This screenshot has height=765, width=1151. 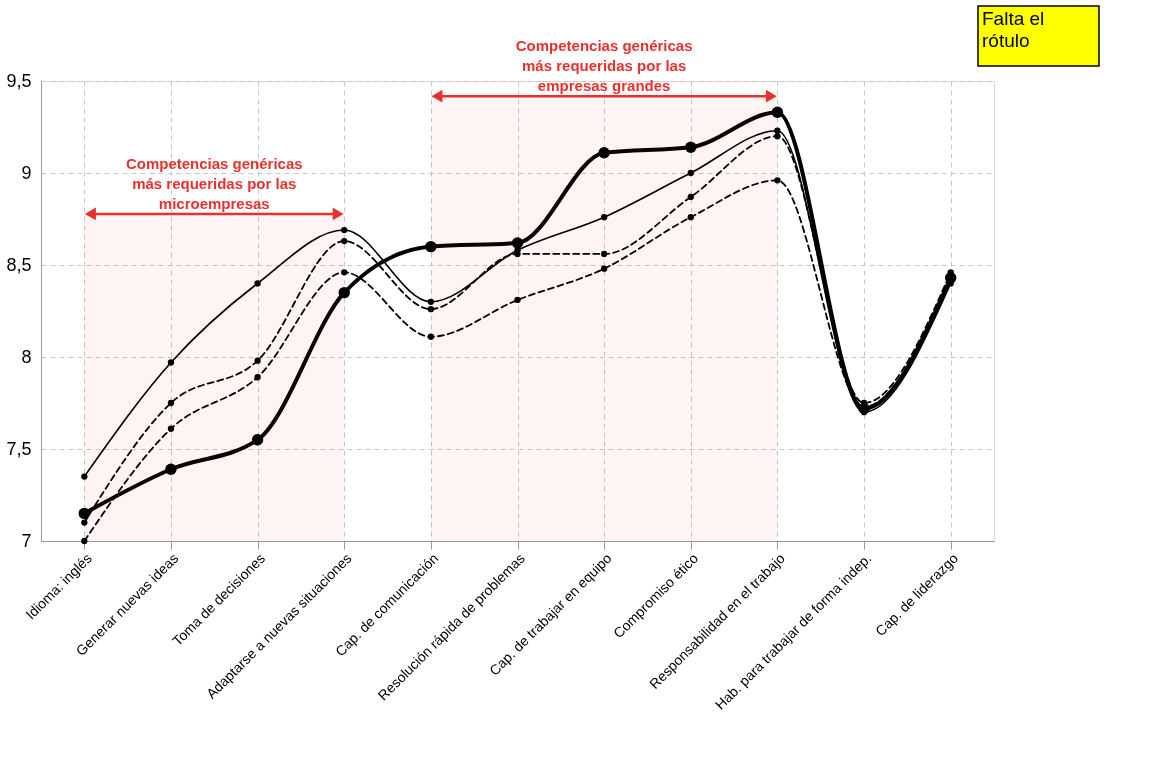 What do you see at coordinates (1013, 29) in the screenshot?
I see `text: Falta el rótulo` at bounding box center [1013, 29].